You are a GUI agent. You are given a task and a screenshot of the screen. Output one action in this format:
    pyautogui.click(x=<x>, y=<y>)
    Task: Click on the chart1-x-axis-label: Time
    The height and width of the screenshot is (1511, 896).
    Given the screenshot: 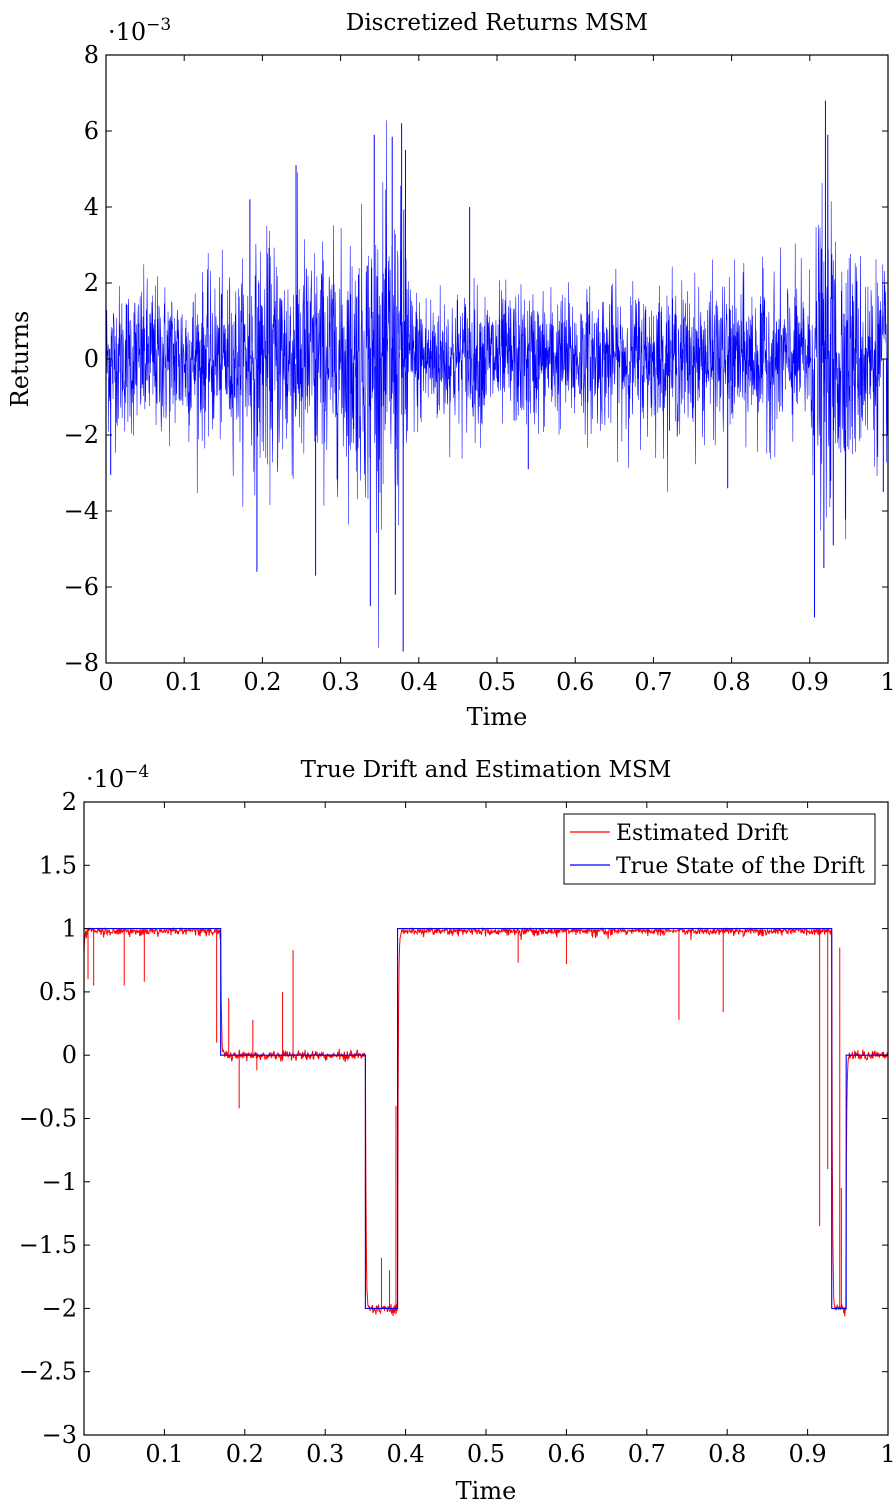 What is the action you would take?
    pyautogui.click(x=497, y=717)
    